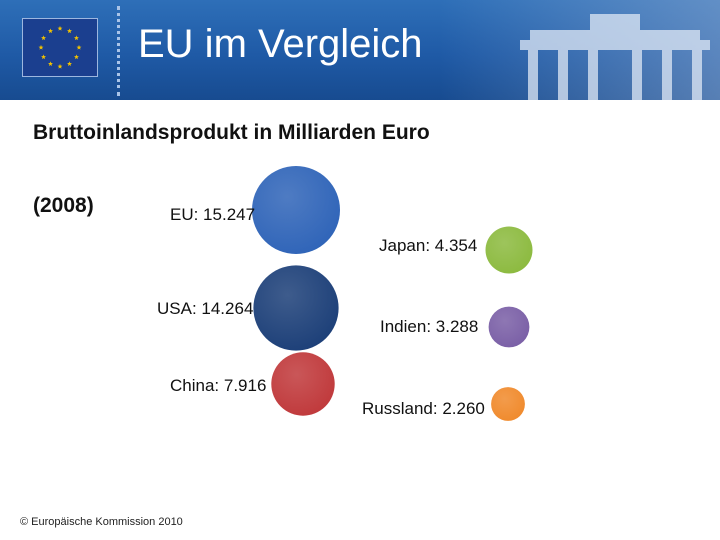  Describe the element at coordinates (509, 250) in the screenshot. I see `bubble-japan` at that location.